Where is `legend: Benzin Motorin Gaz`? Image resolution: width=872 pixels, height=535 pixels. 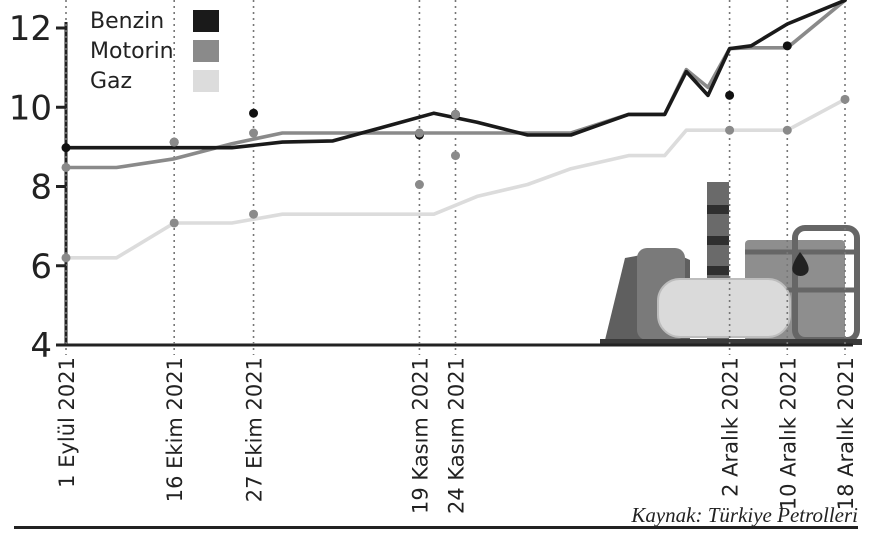 legend: Benzin Motorin Gaz is located at coordinates (154, 51).